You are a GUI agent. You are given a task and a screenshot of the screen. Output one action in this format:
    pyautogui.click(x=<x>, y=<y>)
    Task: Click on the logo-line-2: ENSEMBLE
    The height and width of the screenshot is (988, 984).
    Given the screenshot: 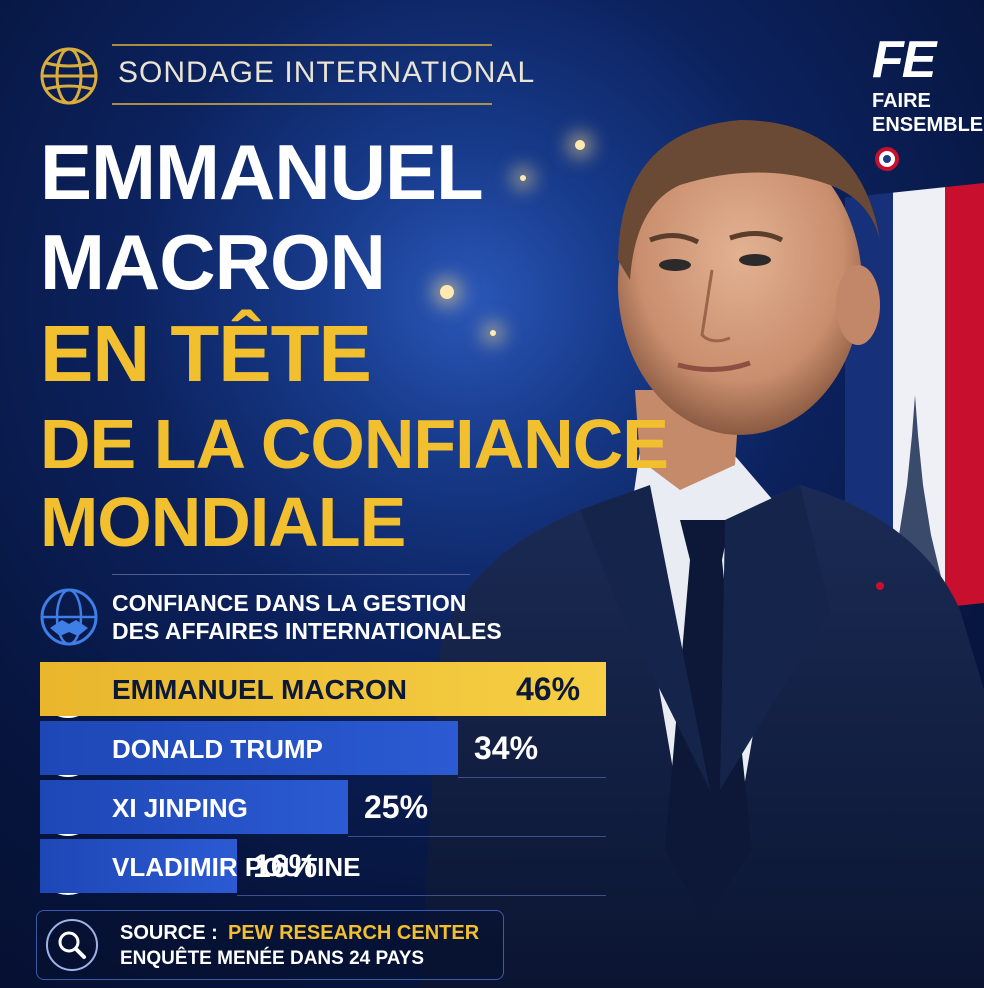 What is the action you would take?
    pyautogui.click(x=928, y=125)
    